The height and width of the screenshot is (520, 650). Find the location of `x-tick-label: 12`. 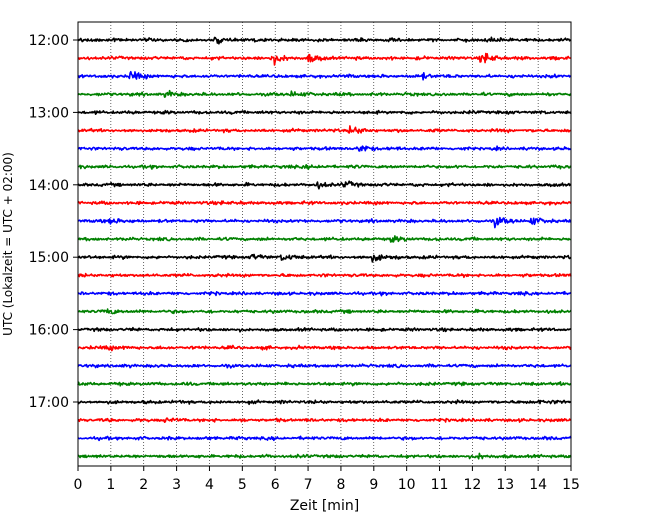

x-tick-label: 12 is located at coordinates (472, 485).